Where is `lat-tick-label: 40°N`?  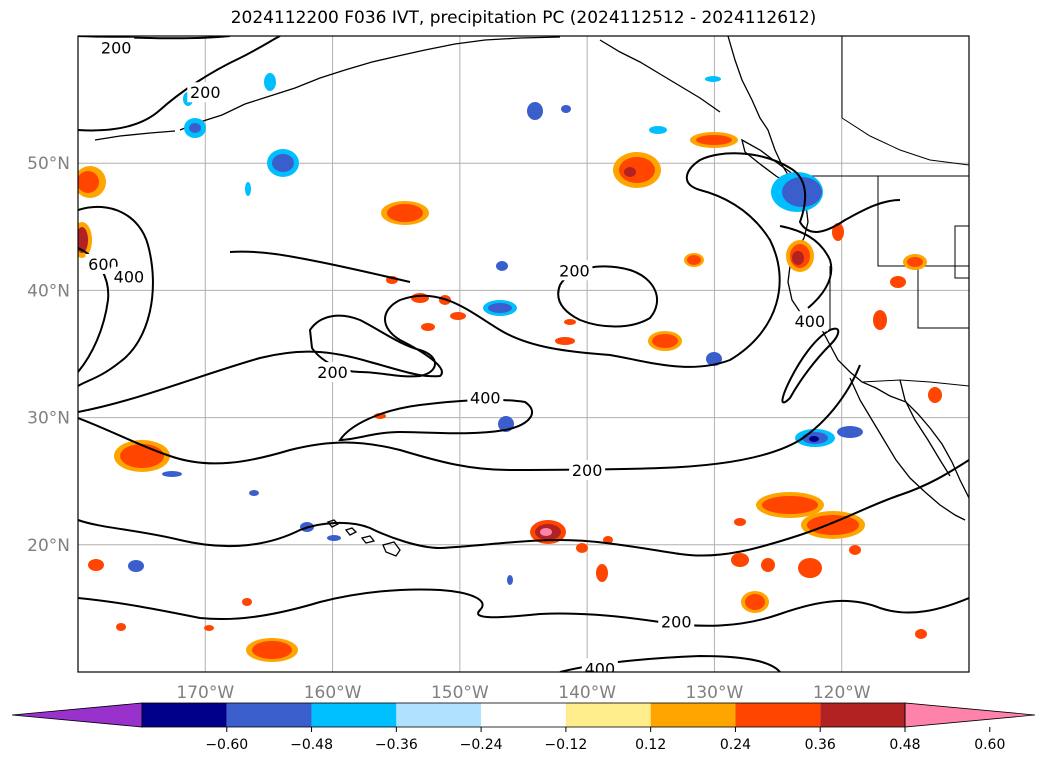
lat-tick-label: 40°N is located at coordinates (48, 291).